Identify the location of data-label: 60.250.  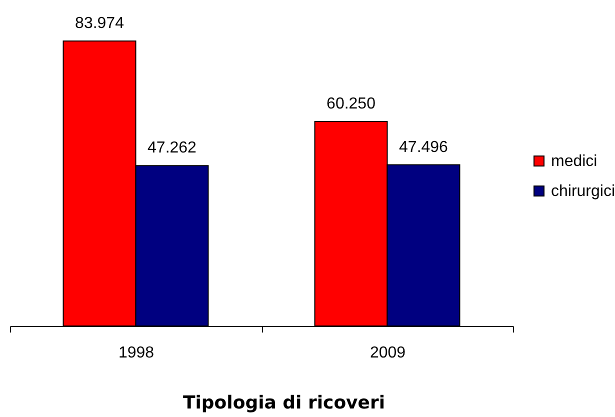
(351, 104).